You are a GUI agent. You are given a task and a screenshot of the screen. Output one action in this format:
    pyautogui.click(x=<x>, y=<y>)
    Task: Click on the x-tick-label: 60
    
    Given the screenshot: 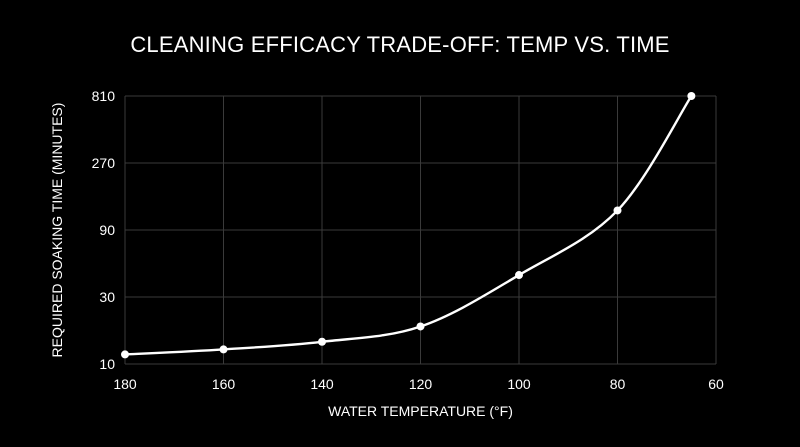 What is the action you would take?
    pyautogui.click(x=716, y=384)
    